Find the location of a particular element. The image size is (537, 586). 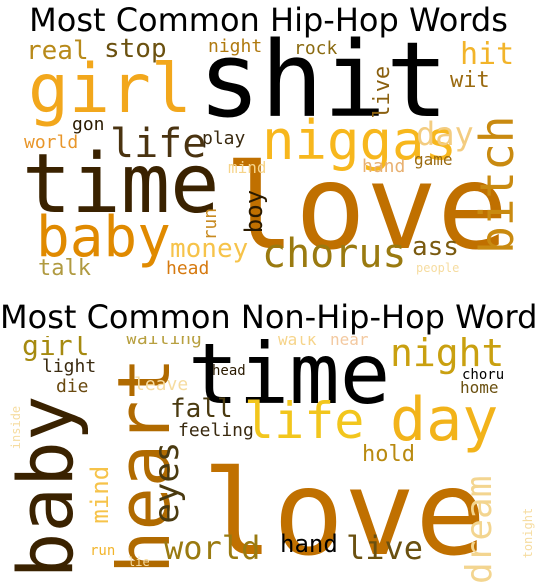

word-play: play is located at coordinates (224, 138).